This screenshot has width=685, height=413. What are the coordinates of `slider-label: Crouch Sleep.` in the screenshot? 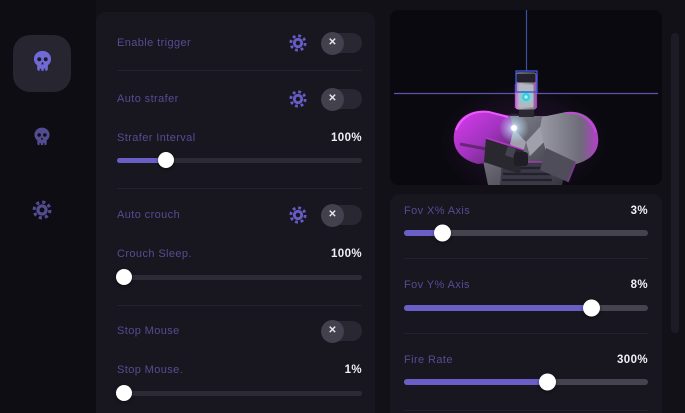 It's located at (154, 254).